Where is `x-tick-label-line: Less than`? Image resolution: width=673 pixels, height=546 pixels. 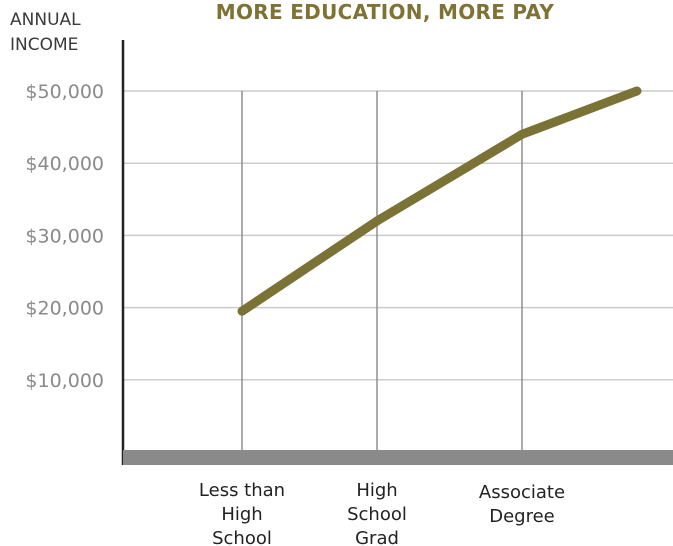
x-tick-label-line: Less than is located at coordinates (242, 490).